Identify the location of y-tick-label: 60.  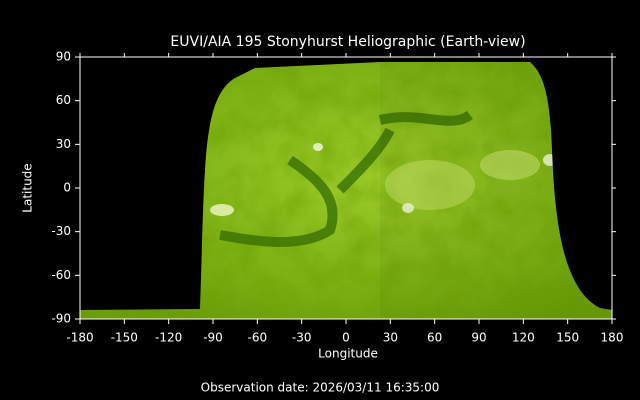
(63, 100).